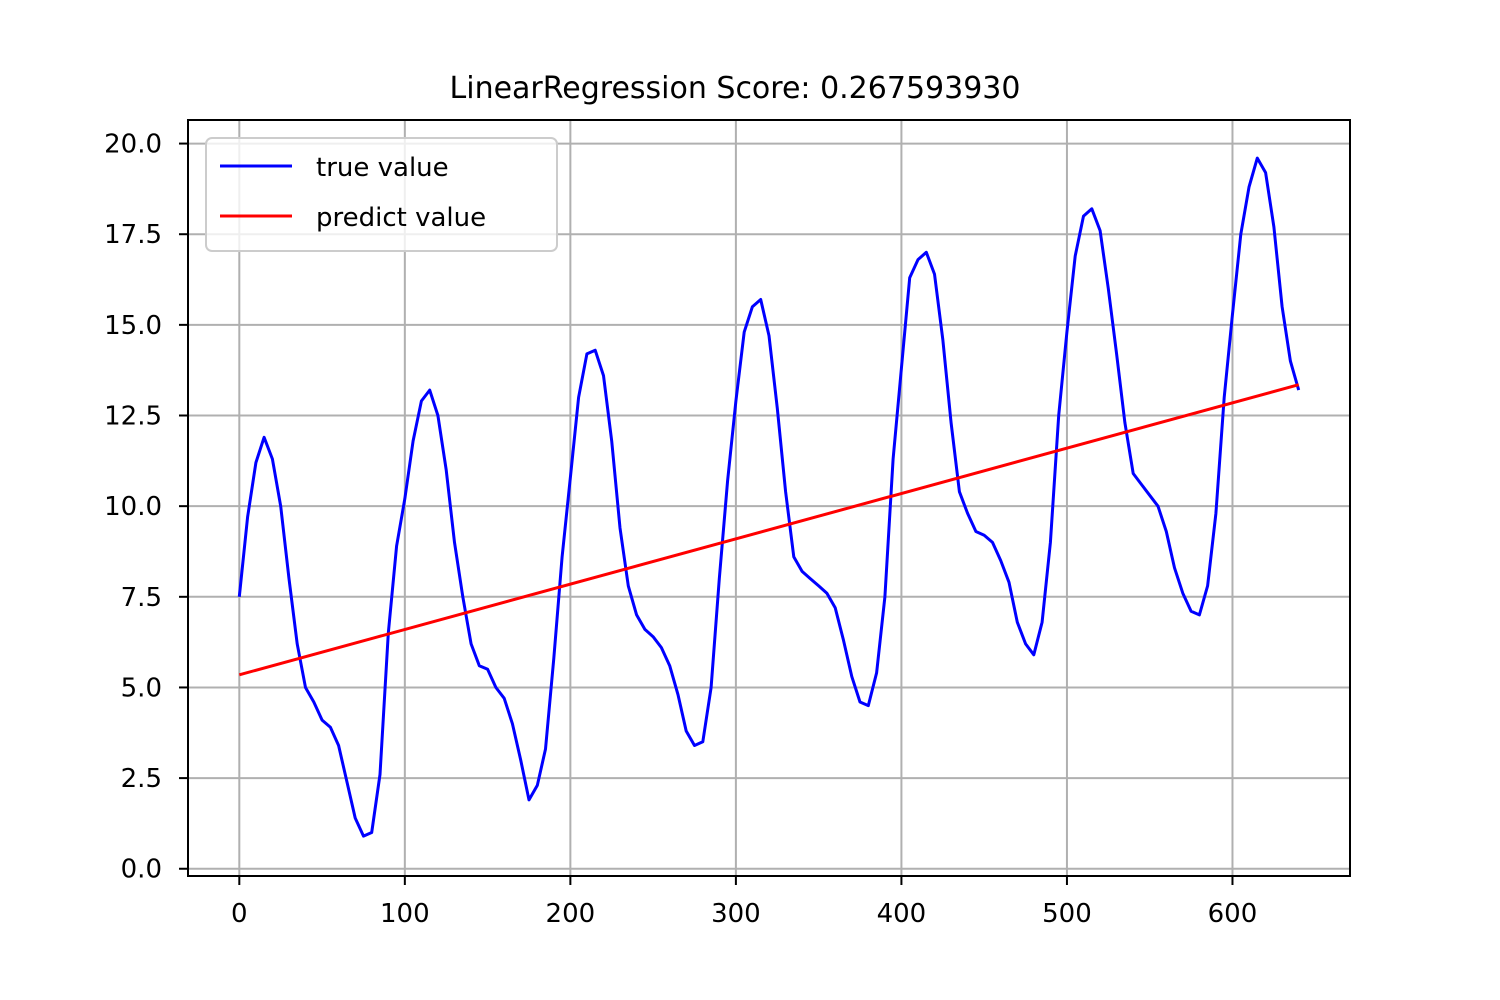 Image resolution: width=1500 pixels, height=1000 pixels. I want to click on legend-box, so click(381, 194).